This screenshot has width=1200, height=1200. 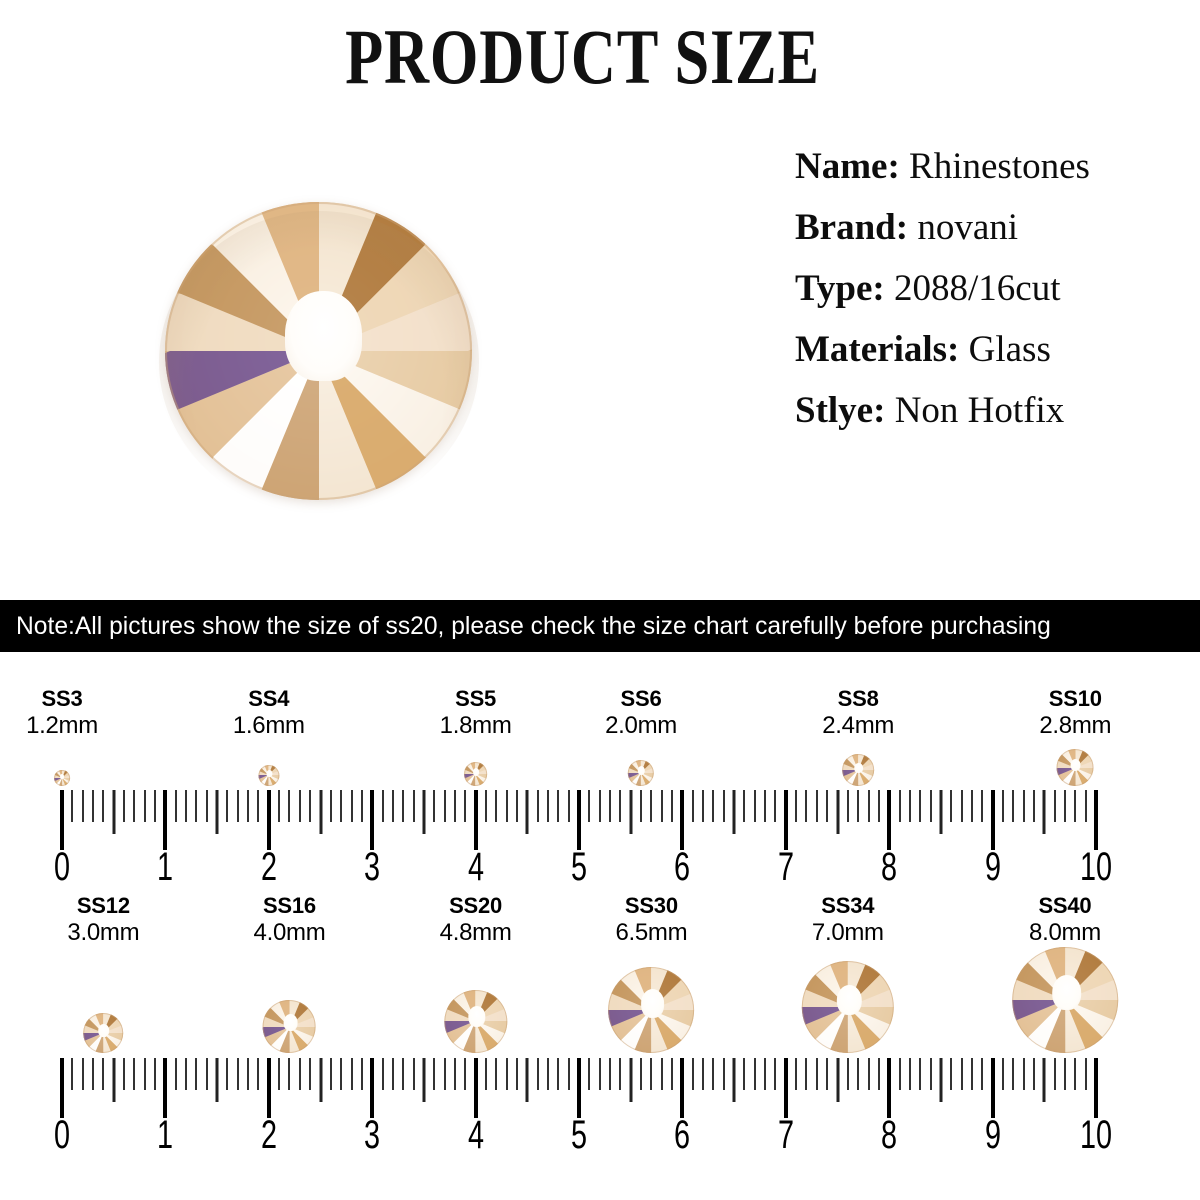 I want to click on spec-row: Materials: Glass, so click(x=990, y=349).